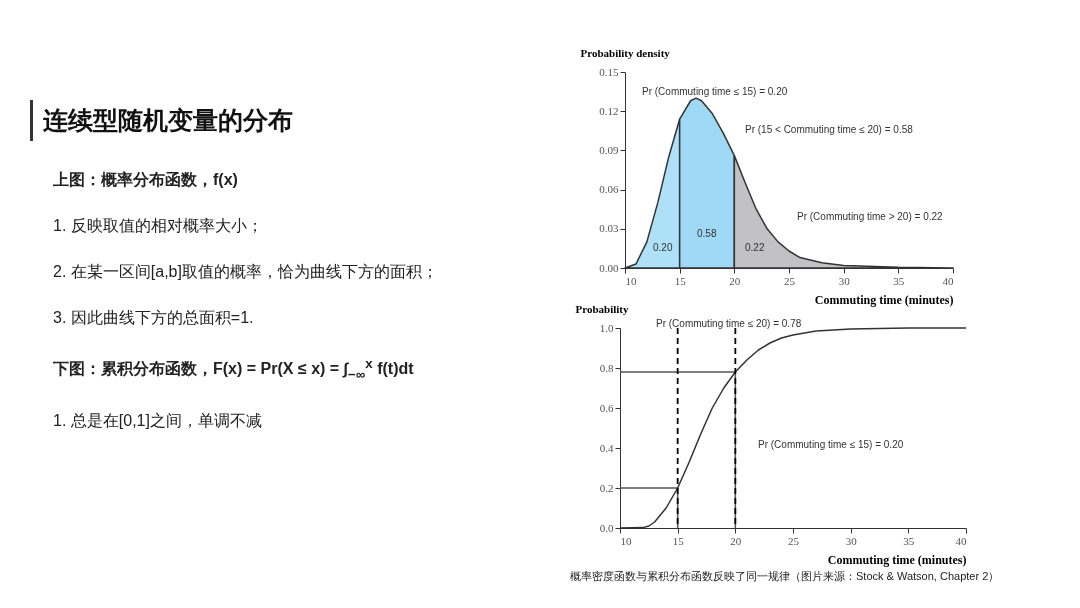 Image resolution: width=1080 pixels, height=608 pixels. Describe the element at coordinates (870, 216) in the screenshot. I see `annotation: Pr (Commuting time > 20) = 0.22` at that location.